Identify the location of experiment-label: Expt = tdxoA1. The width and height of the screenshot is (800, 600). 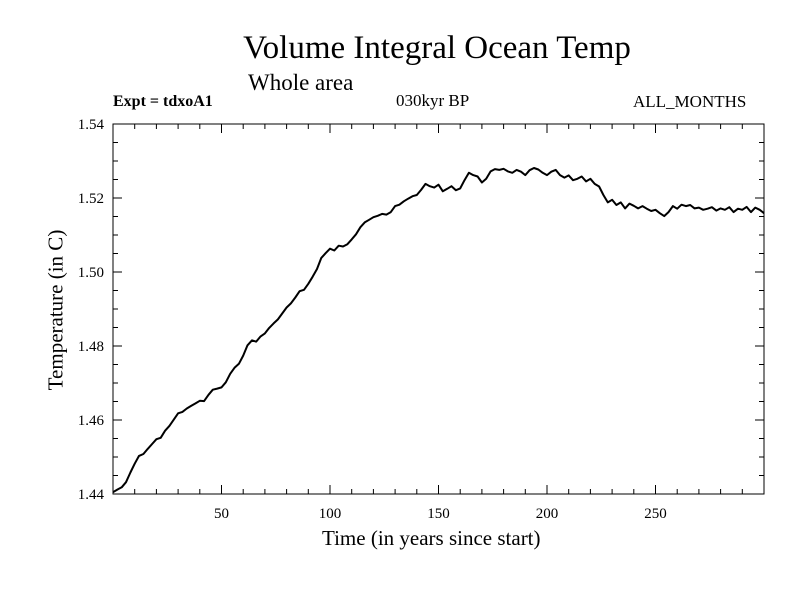
(163, 101).